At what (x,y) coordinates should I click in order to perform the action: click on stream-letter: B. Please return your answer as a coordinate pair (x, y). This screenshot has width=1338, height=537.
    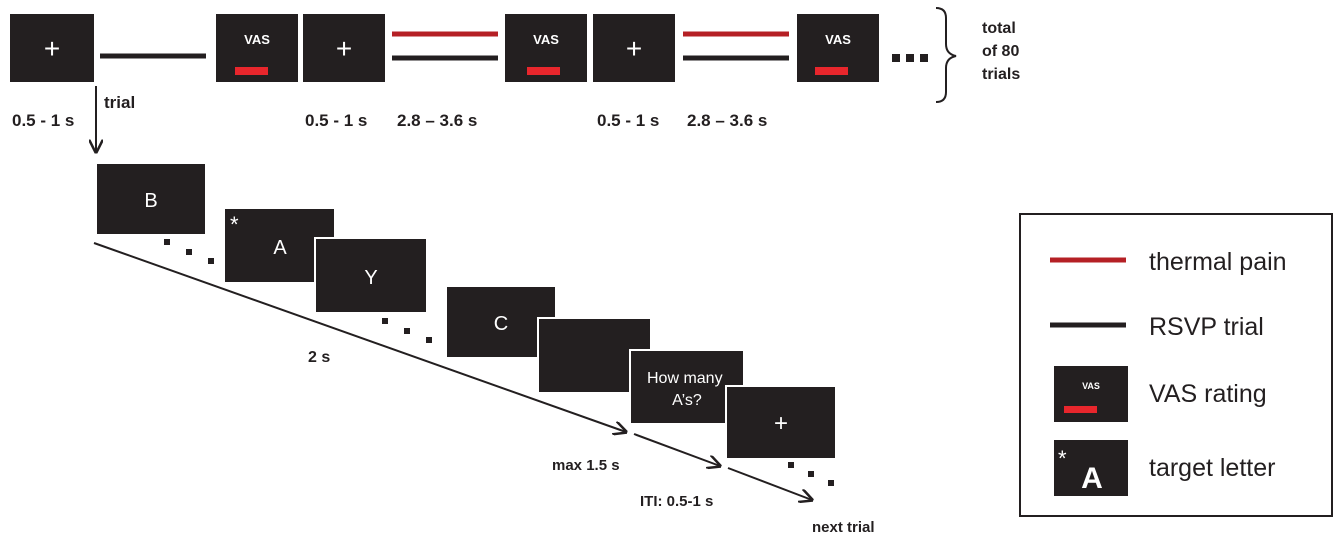
    Looking at the image, I should click on (150, 201).